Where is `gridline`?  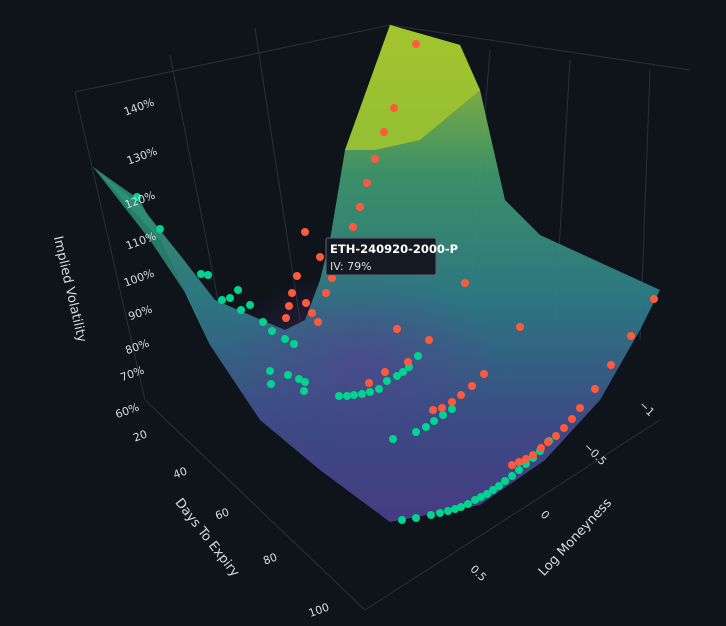
gridline is located at coordinates (232, 58).